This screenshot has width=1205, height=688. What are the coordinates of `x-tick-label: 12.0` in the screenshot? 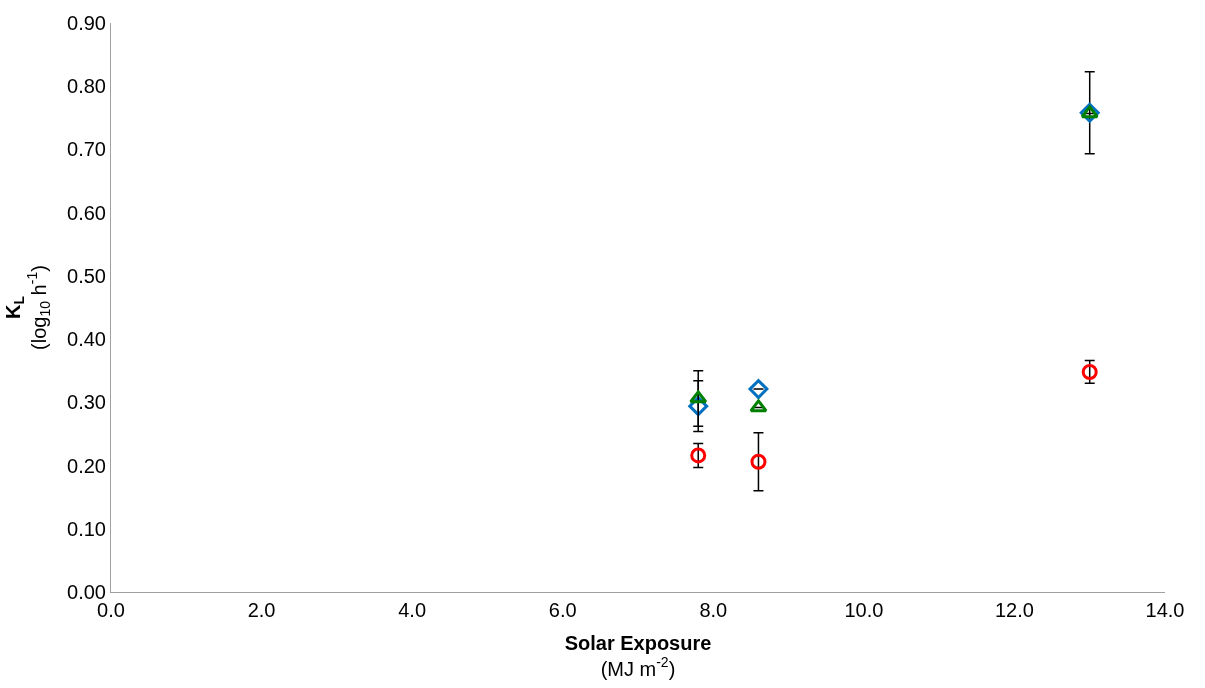 It's located at (1014, 610).